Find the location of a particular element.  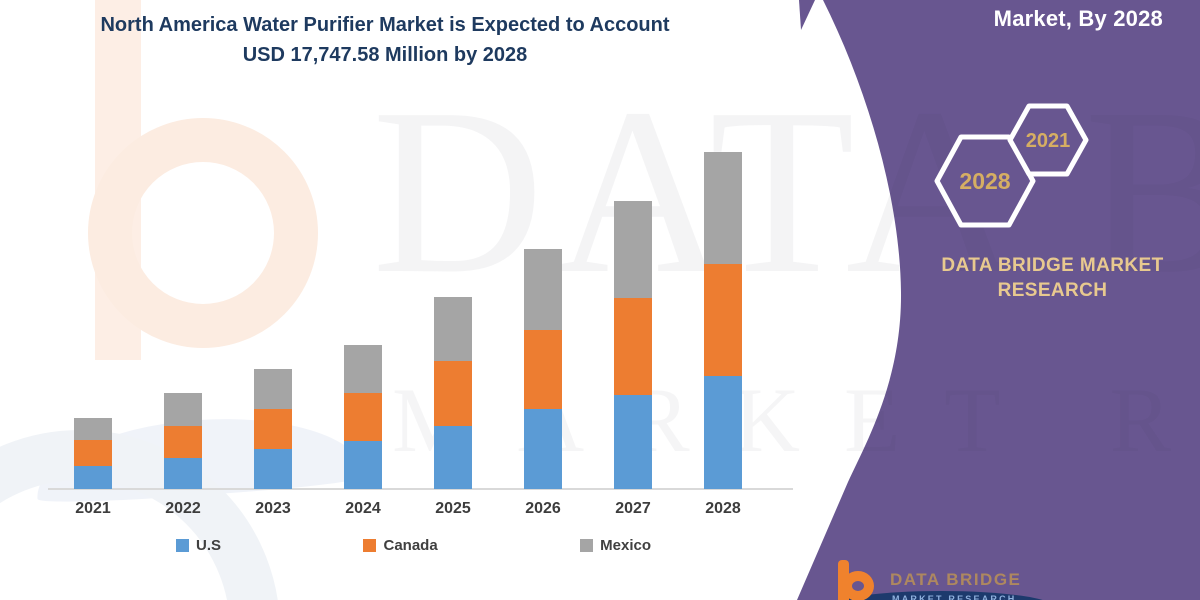

bar-segment-u-s-2024 is located at coordinates (363, 465).